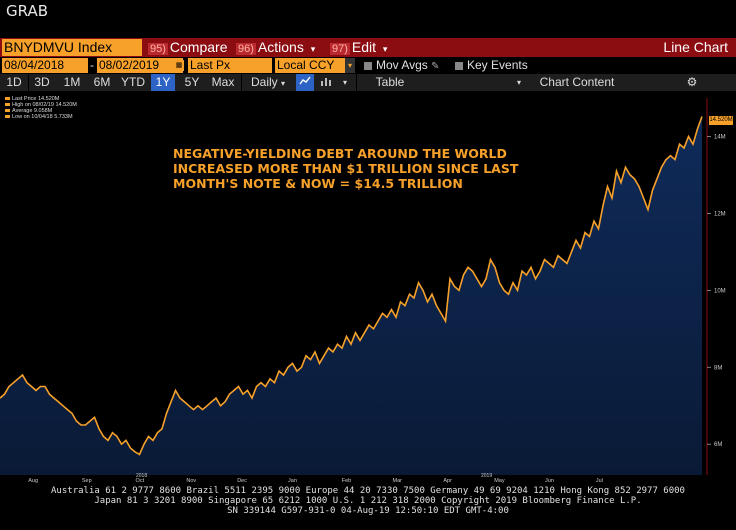  I want to click on range-max-button: Max, so click(223, 82).